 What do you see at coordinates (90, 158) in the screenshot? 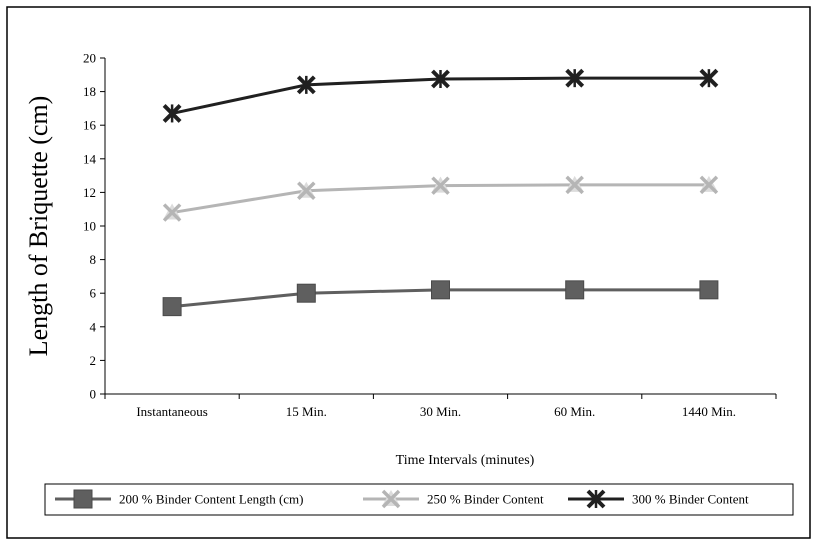
I see `y-tick-label: 14` at bounding box center [90, 158].